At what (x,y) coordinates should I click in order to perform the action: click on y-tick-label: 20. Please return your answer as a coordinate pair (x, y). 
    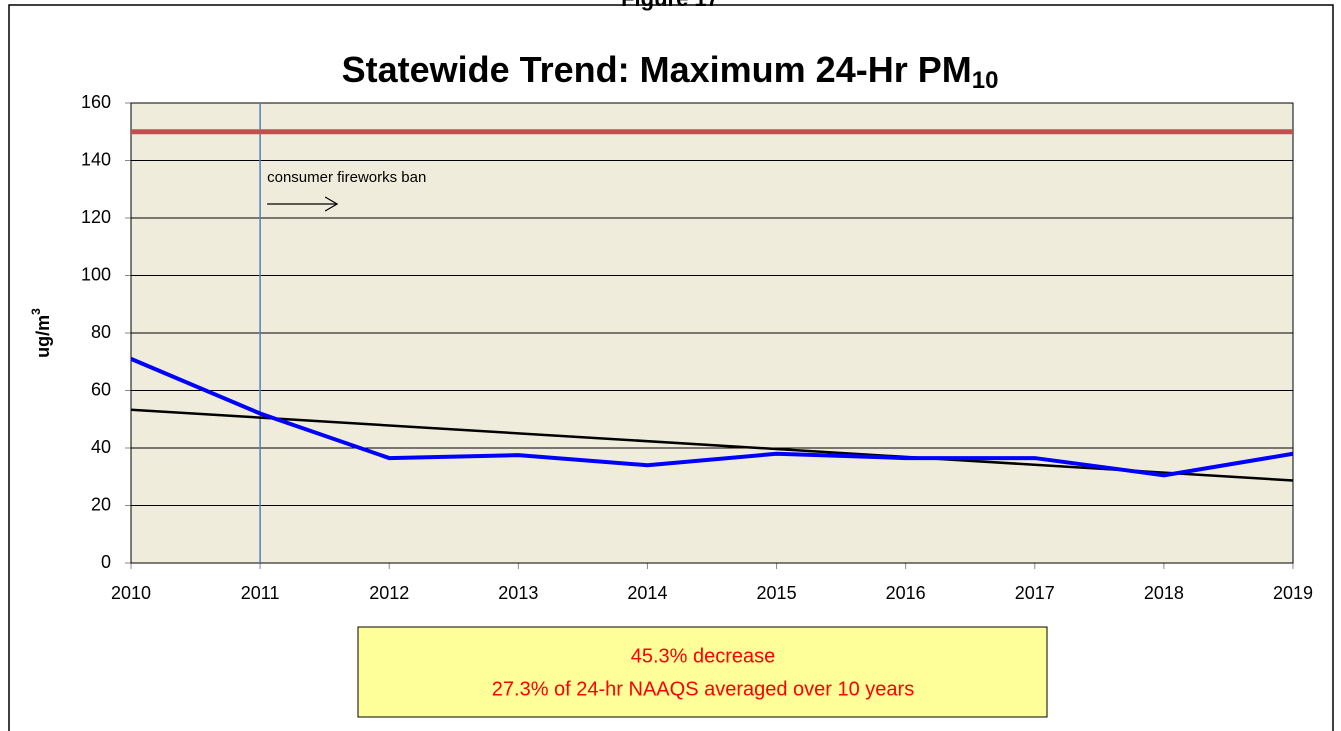
    Looking at the image, I should click on (101, 504).